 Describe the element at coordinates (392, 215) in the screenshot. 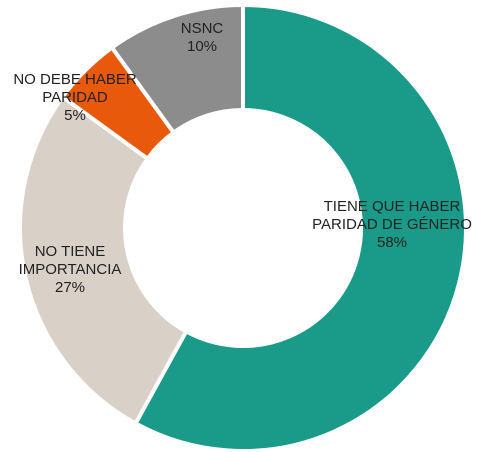

I see `category-label: TIENE QUE HABER PARIDAD DE GÉNERO` at that location.